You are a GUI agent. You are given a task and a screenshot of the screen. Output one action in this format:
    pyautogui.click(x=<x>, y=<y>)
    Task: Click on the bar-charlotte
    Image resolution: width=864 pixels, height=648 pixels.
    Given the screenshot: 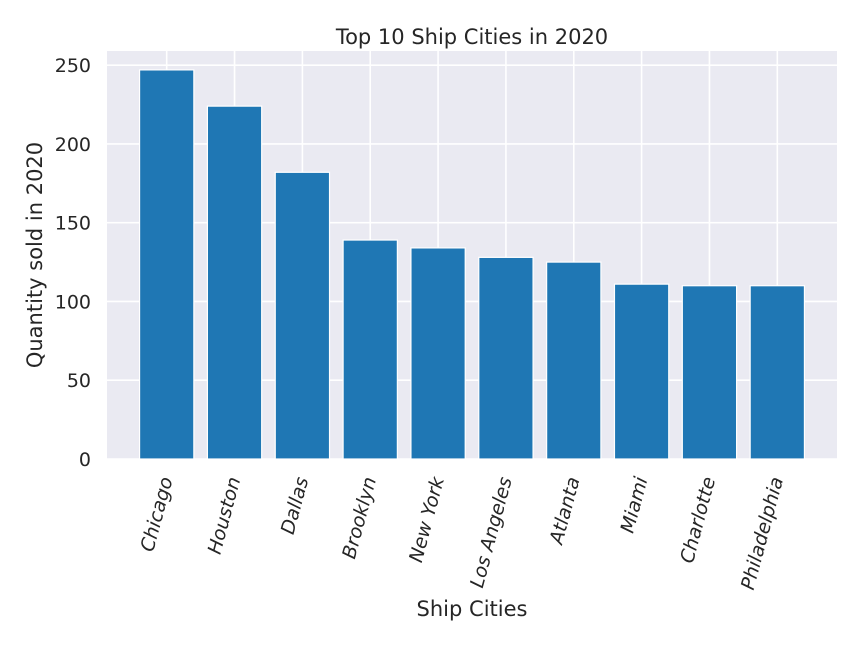 What is the action you would take?
    pyautogui.click(x=709, y=372)
    